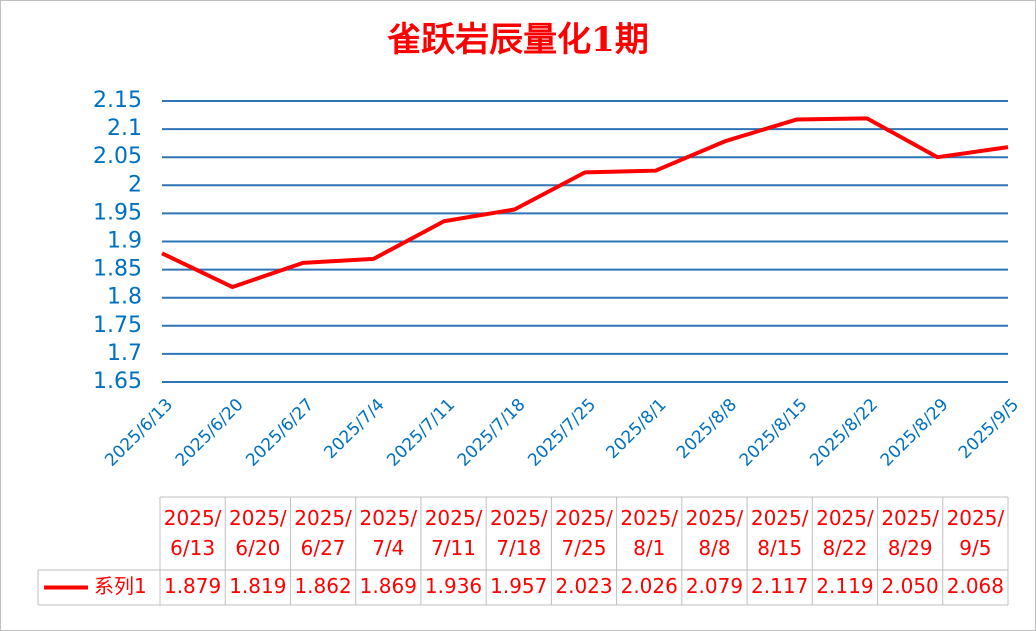 This screenshot has height=631, width=1036. Describe the element at coordinates (117, 325) in the screenshot. I see `y-tick-label: 1.75` at that location.